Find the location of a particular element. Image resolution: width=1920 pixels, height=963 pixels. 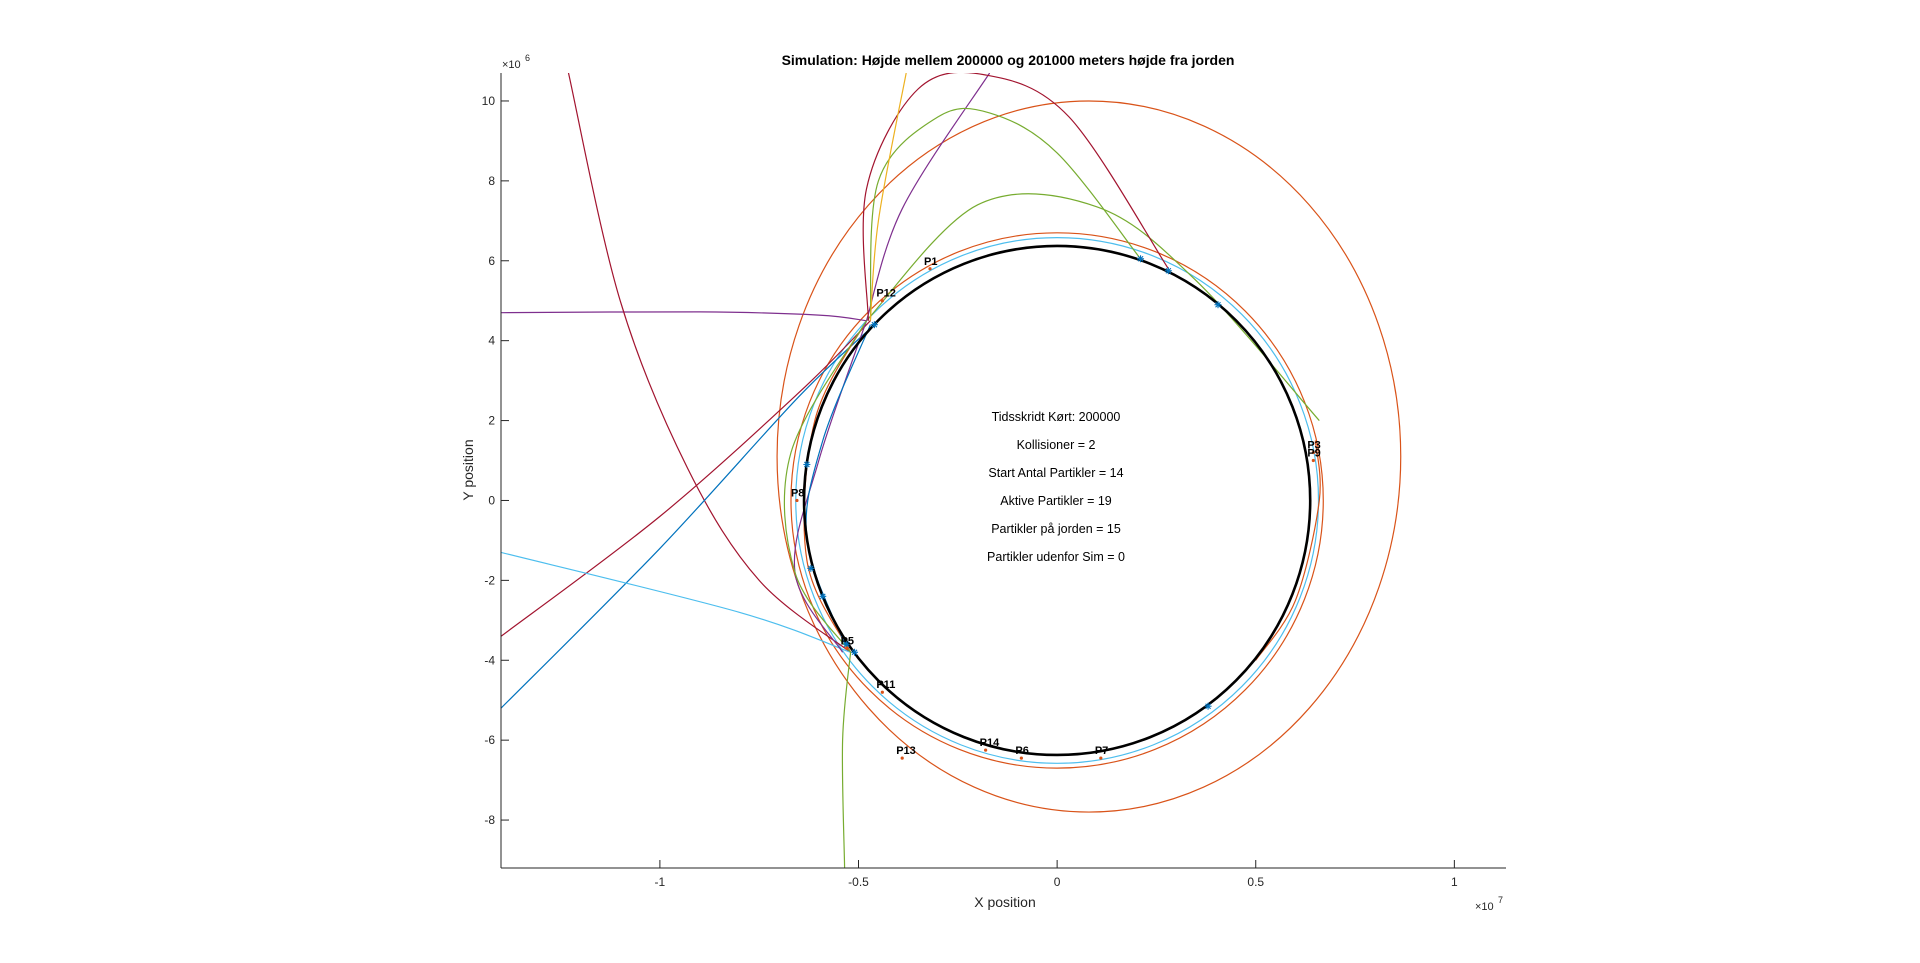

y-axis-label: Y position is located at coordinates (468, 469).